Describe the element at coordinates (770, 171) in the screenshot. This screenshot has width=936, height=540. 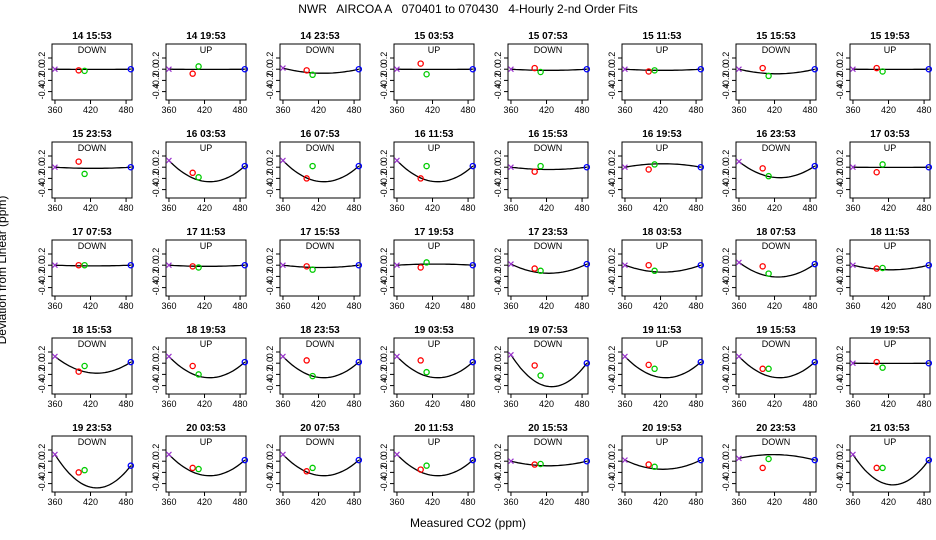
I see `panel: 16 23:53 DOWN 360 420 480 0.20.0-0.2-0.4` at that location.